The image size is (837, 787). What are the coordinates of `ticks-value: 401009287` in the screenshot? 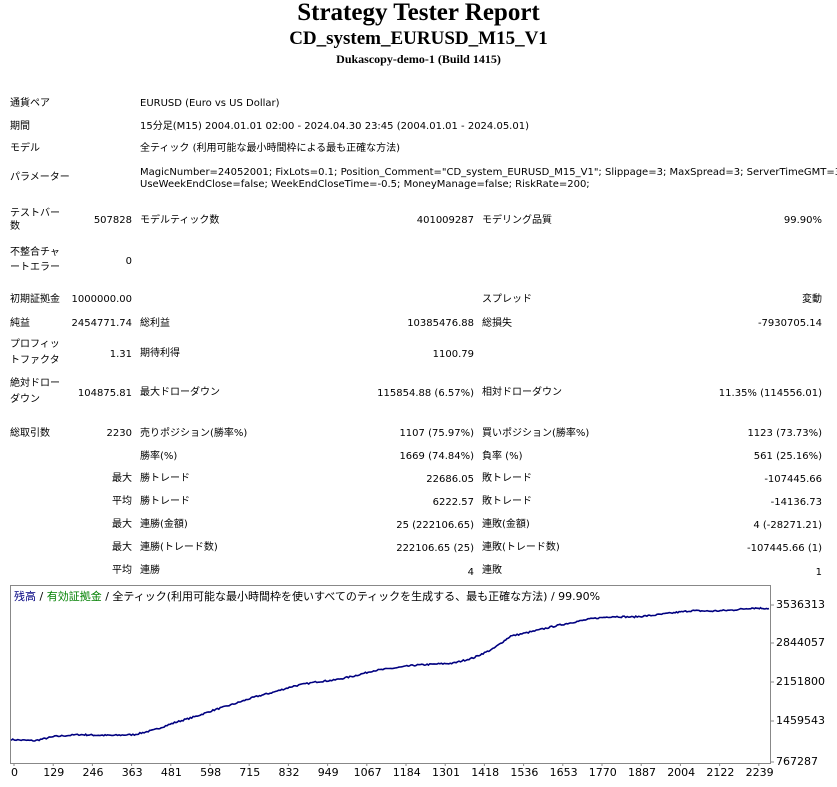 It's located at (445, 220).